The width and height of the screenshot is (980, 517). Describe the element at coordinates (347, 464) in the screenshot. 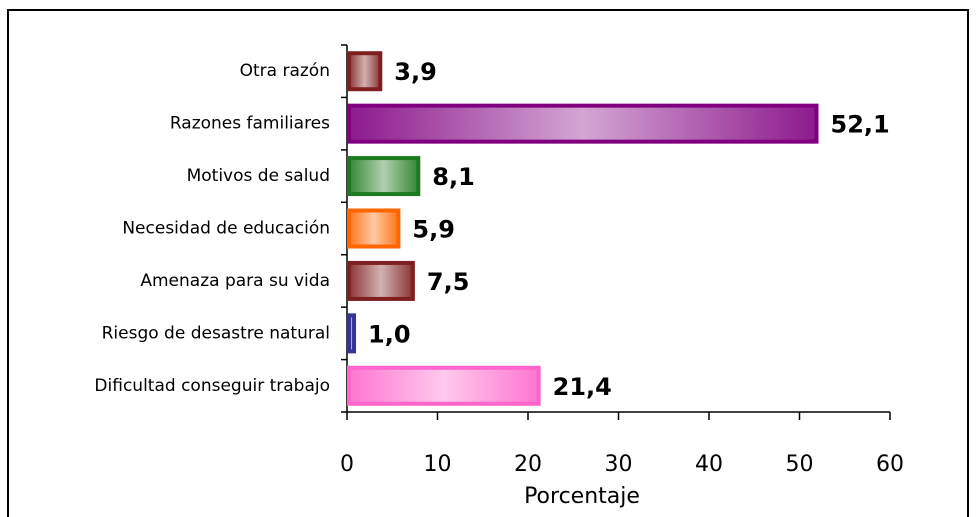

I see `x-tick-label: 0` at that location.